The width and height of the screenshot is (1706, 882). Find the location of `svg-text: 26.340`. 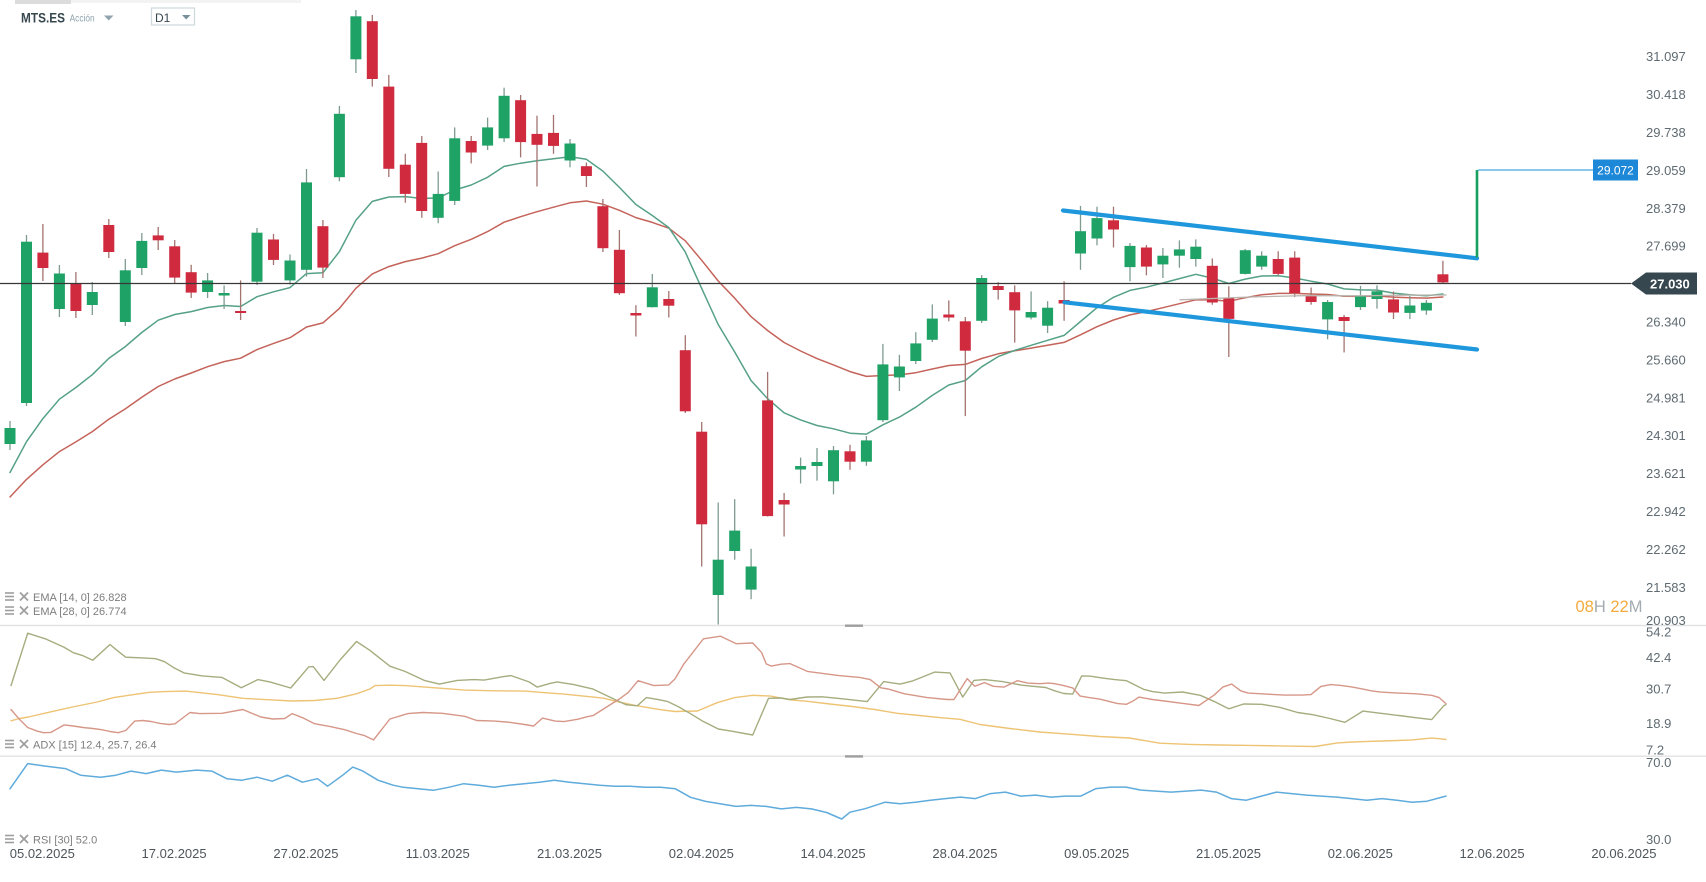

svg-text: 26.340 is located at coordinates (1666, 322).